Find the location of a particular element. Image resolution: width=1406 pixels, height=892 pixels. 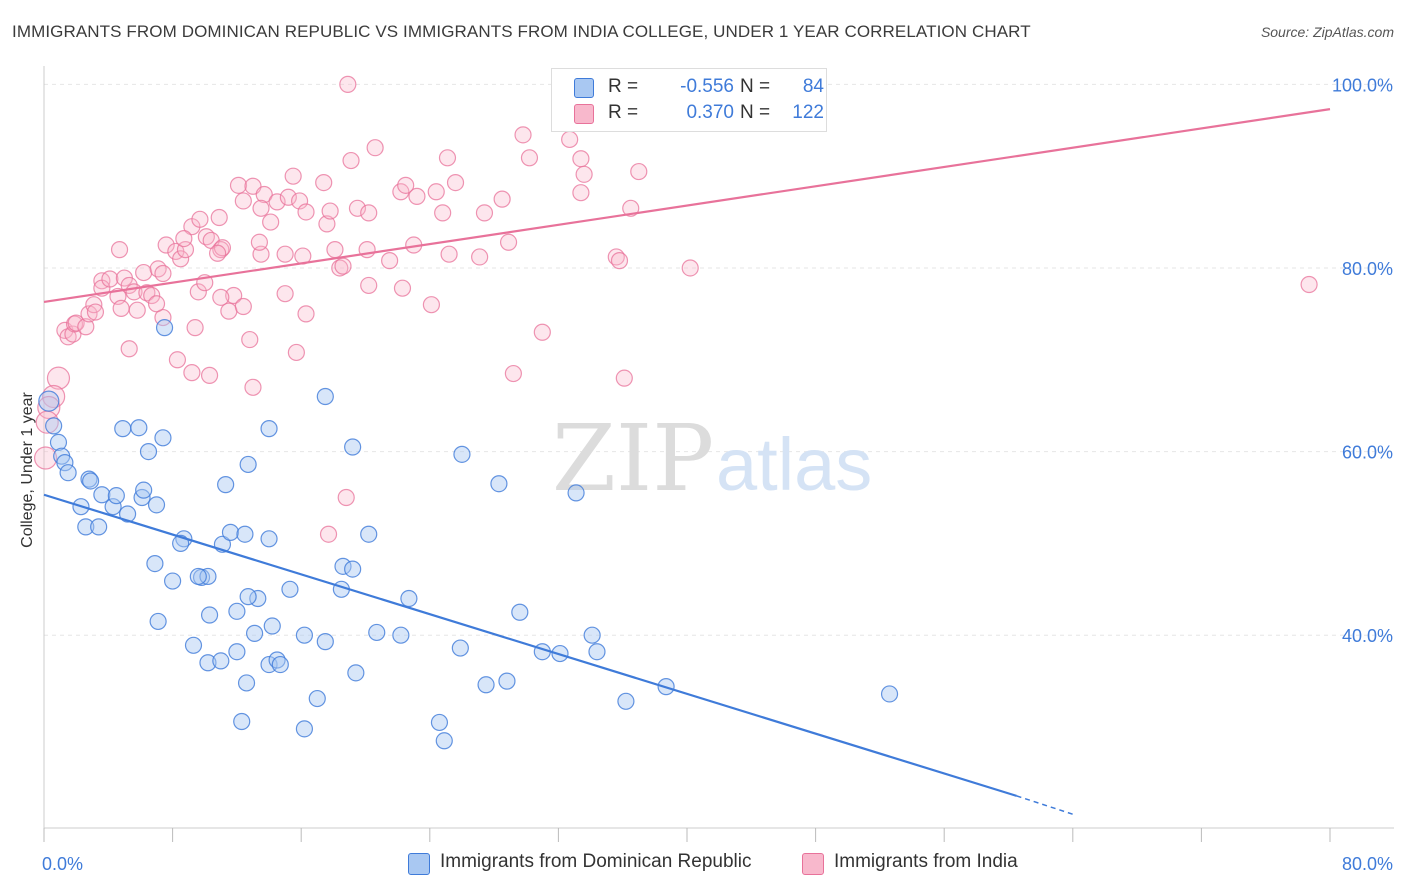

y-tick-label: 80.0% is located at coordinates (1367, 269).